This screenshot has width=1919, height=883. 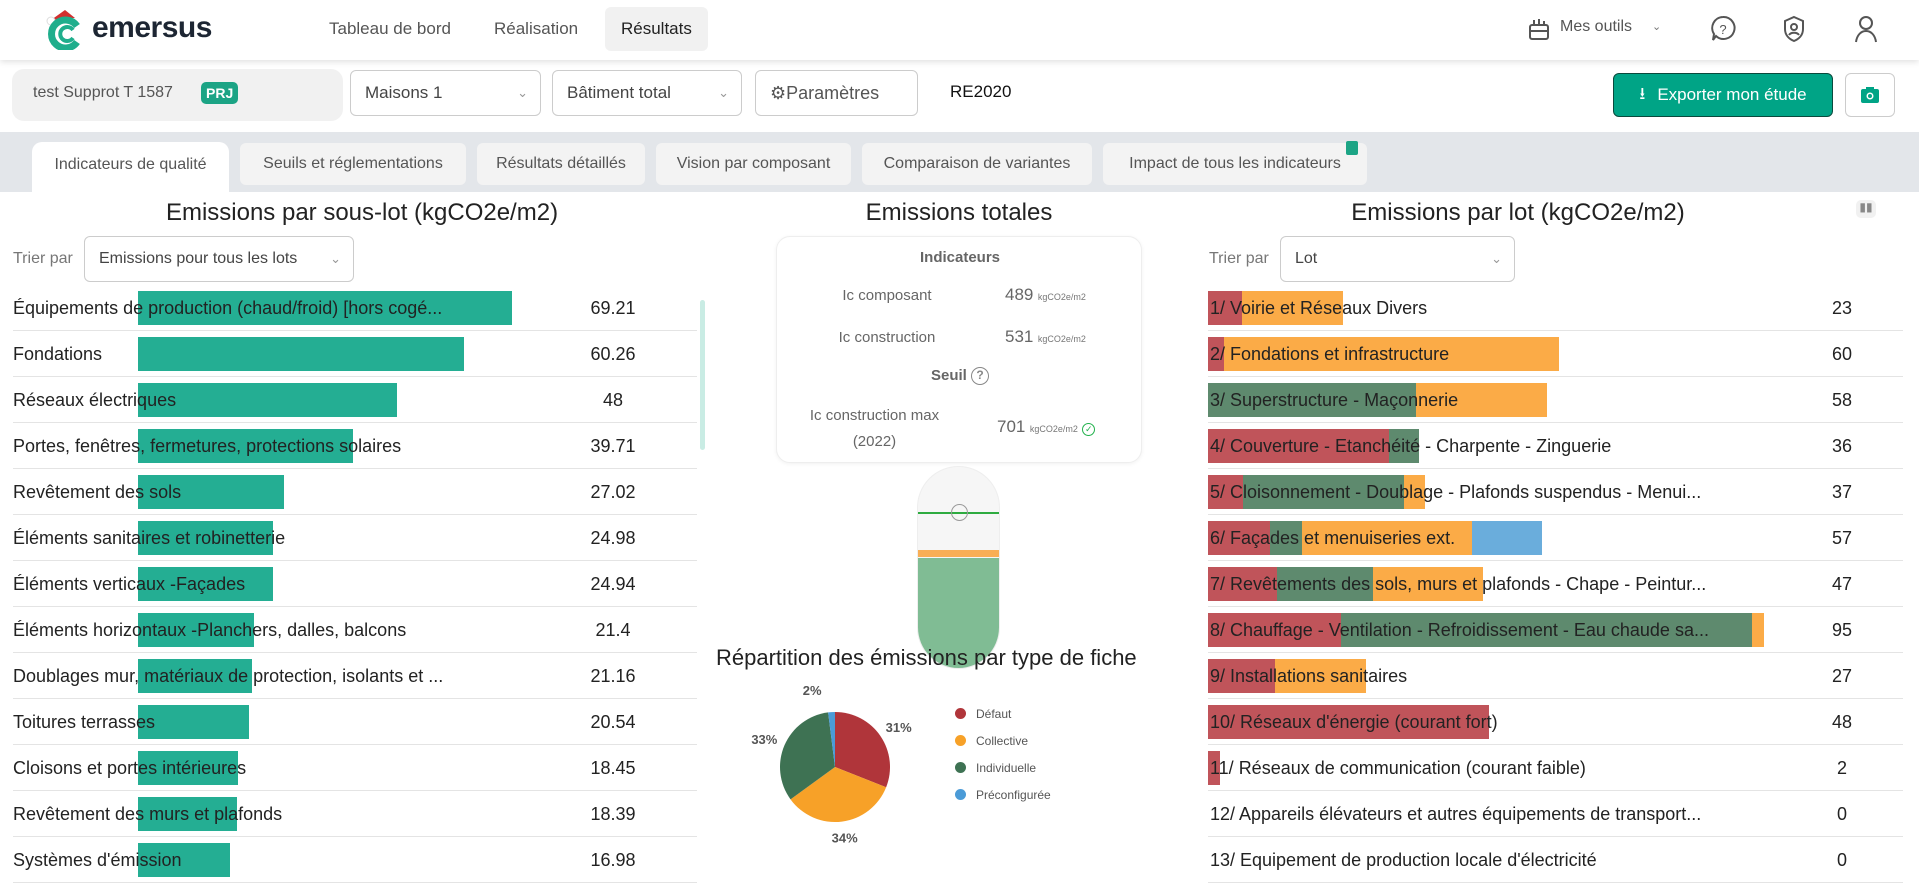 What do you see at coordinates (1003, 740) in the screenshot?
I see `legend-item: Collective` at bounding box center [1003, 740].